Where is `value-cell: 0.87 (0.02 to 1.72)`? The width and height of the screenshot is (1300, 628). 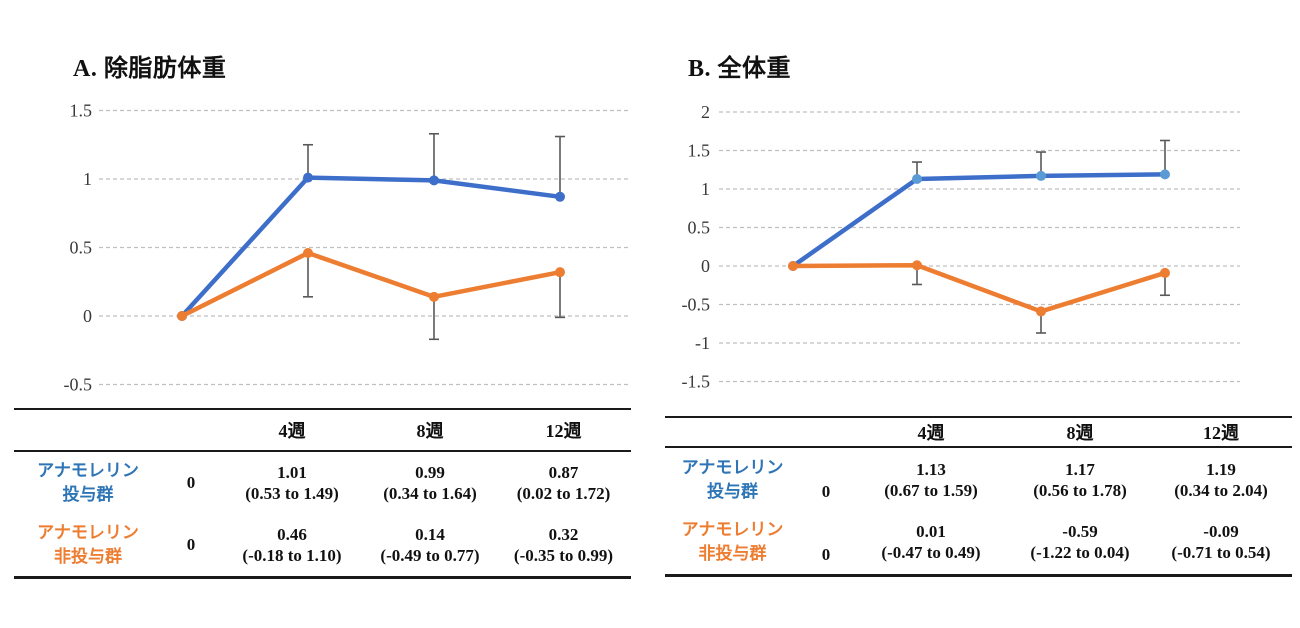 value-cell: 0.87 (0.02 to 1.72) is located at coordinates (563, 482).